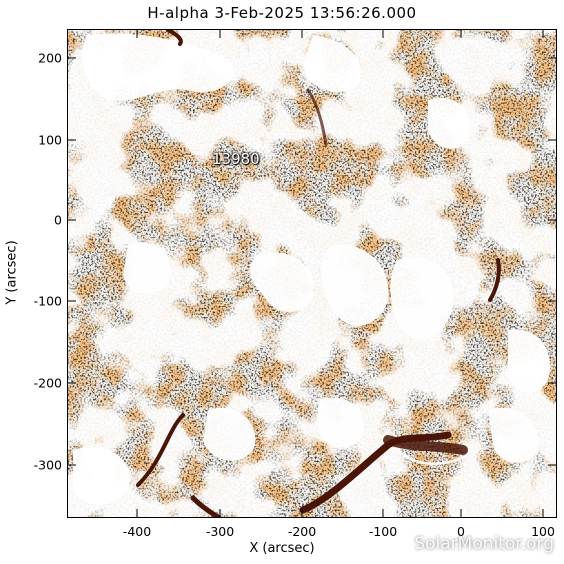 The image size is (564, 564). Describe the element at coordinates (236, 159) in the screenshot. I see `active-region-label: 13980` at that location.